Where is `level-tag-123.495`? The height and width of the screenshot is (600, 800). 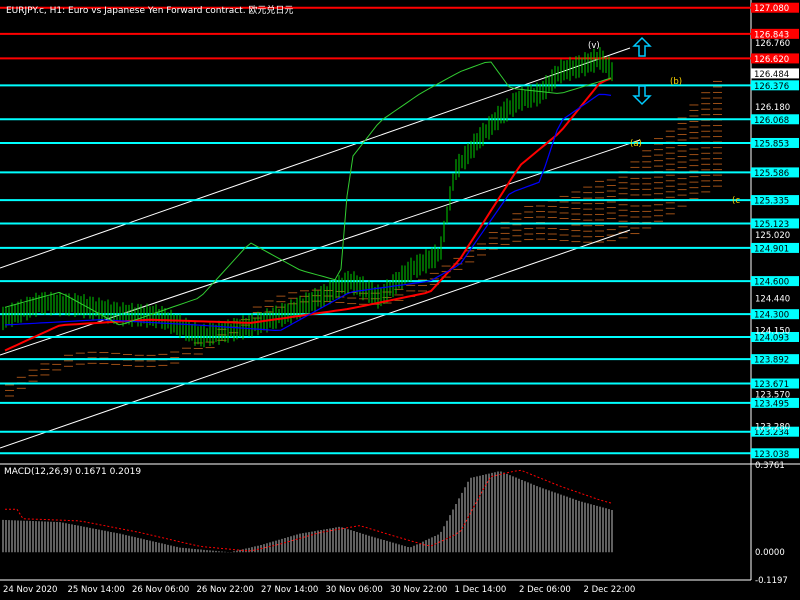 level-tag-123.495 is located at coordinates (775, 402).